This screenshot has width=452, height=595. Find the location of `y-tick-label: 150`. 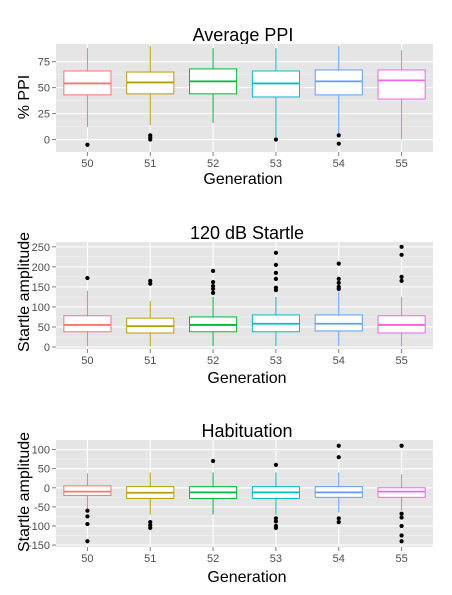

y-tick-label: 150 is located at coordinates (41, 288).